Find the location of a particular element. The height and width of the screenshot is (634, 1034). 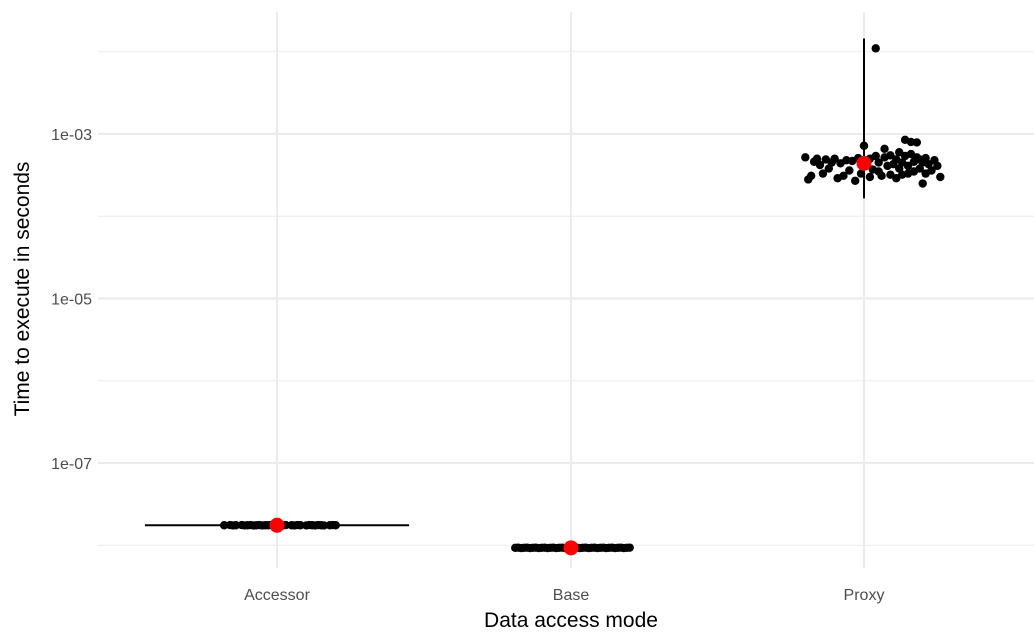

x-tick-labels: Accessor Base Proxy is located at coordinates (564, 595).